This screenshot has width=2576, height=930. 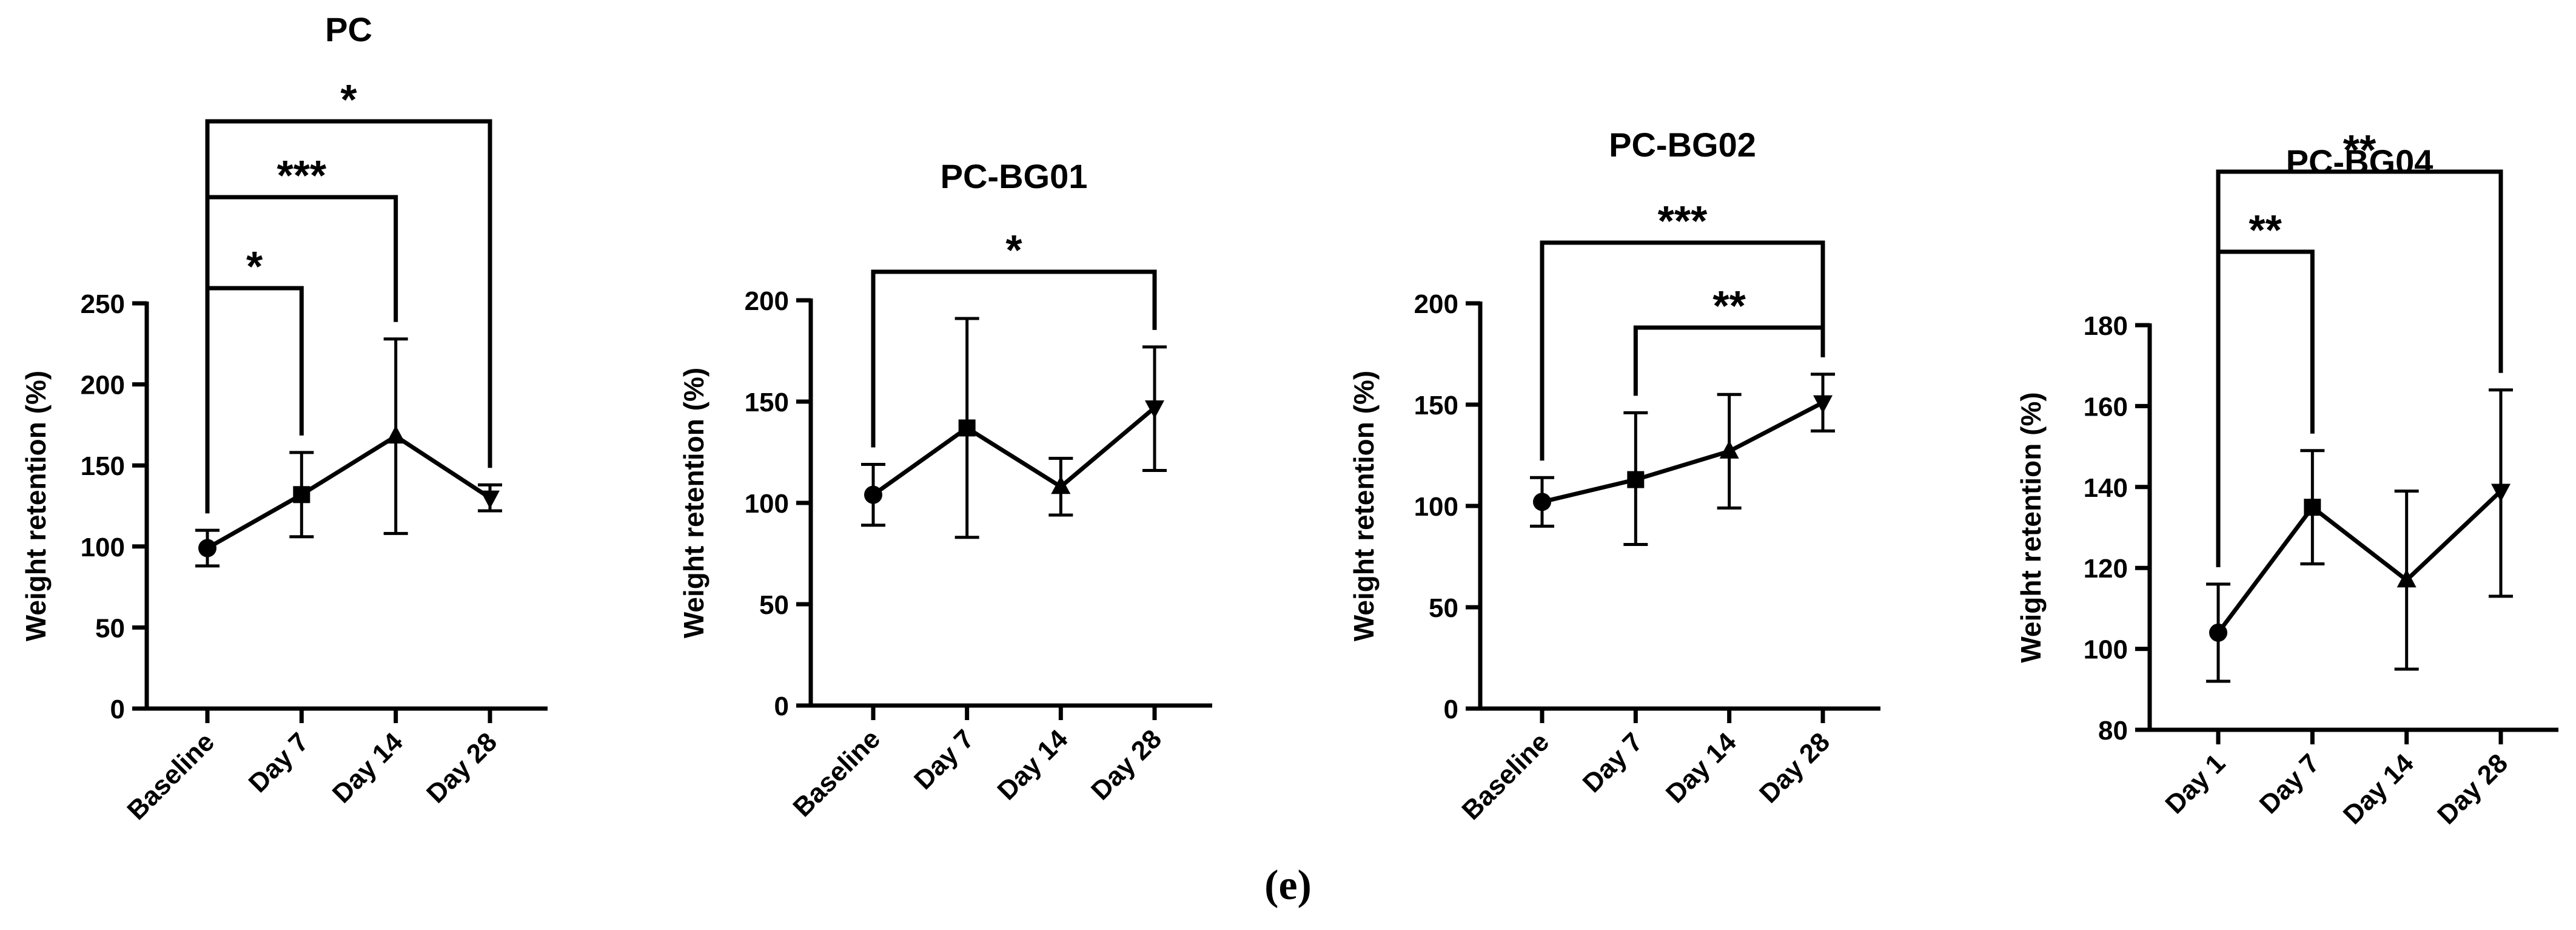 I want to click on chart-title: PC-BG04, so click(x=2359, y=162).